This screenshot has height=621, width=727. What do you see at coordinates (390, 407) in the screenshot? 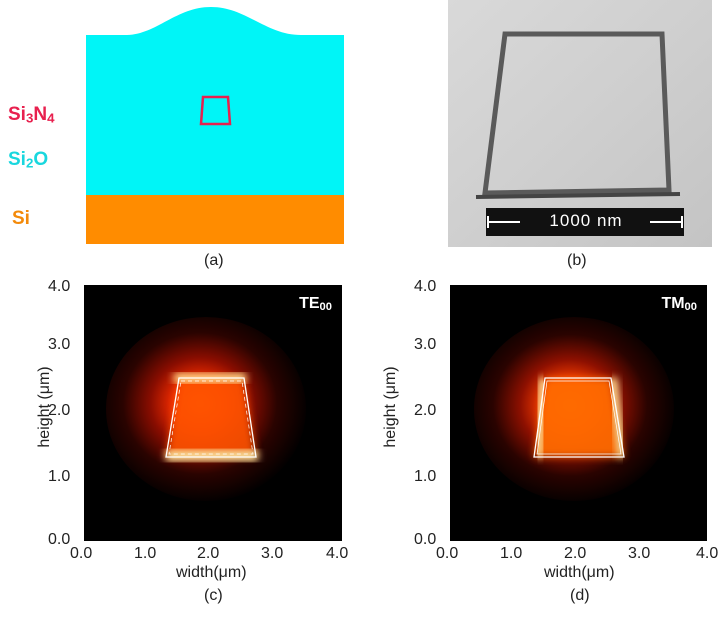
I see `y-axis-label-d: height (μm)` at bounding box center [390, 407].